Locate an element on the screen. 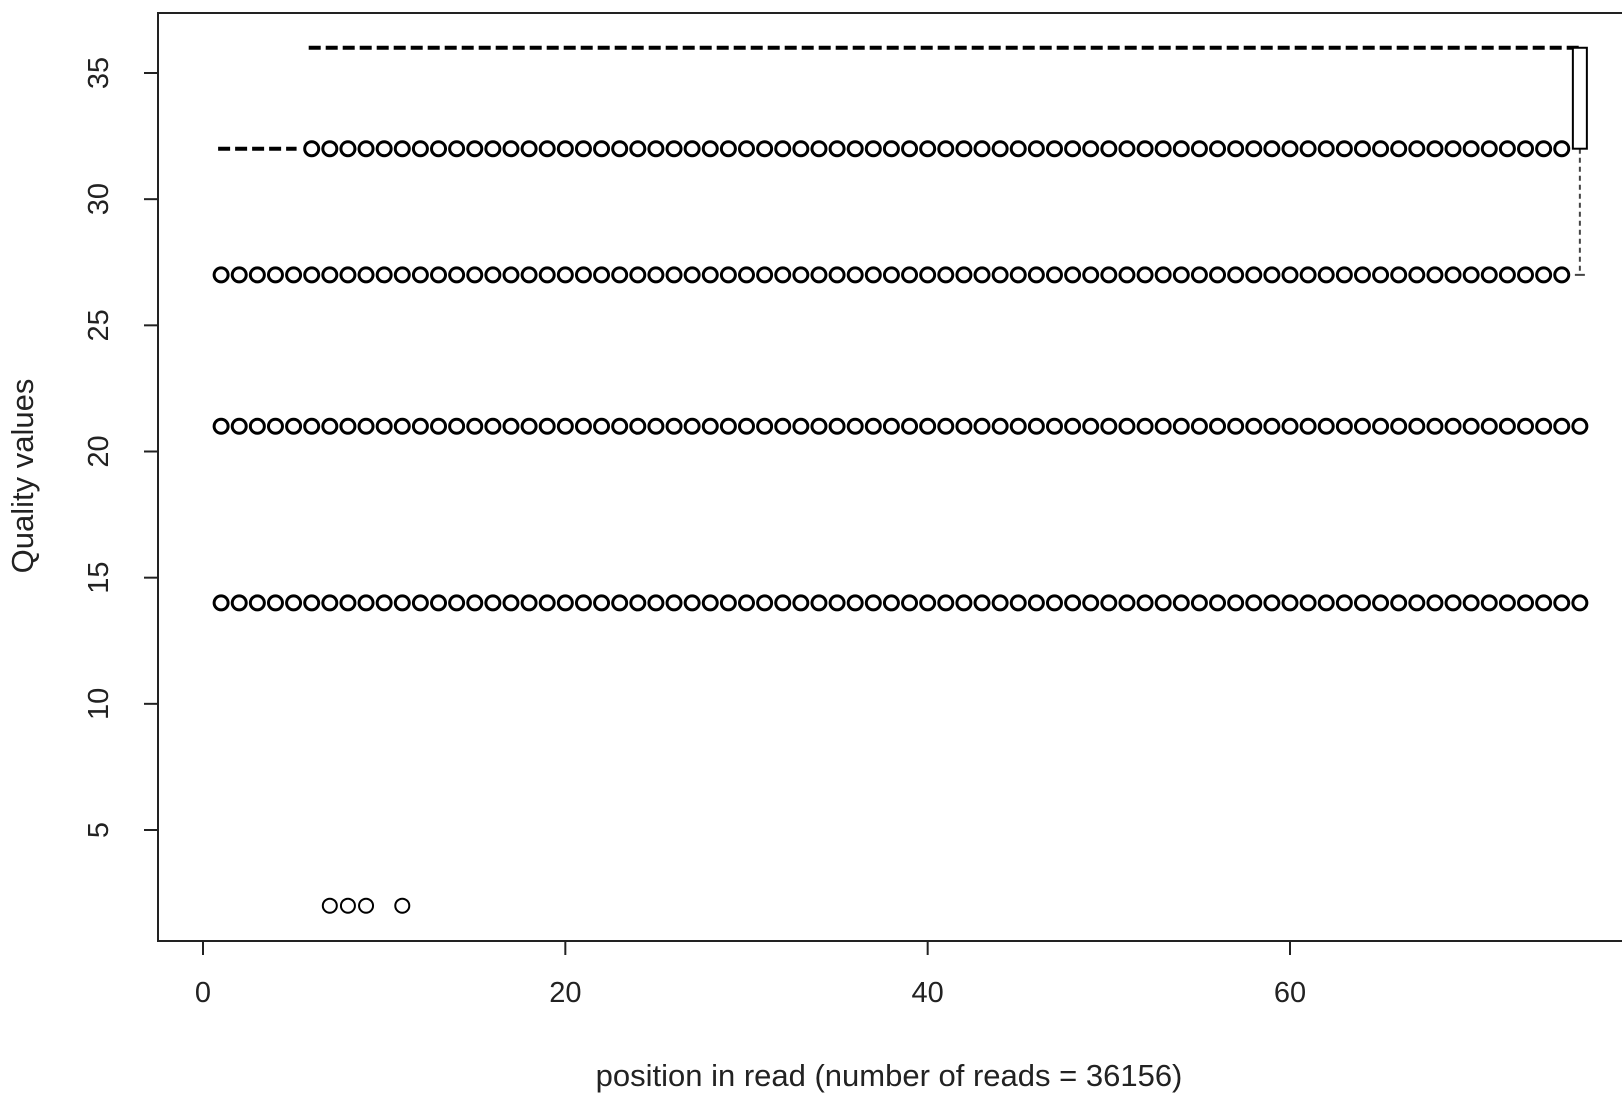 The width and height of the screenshot is (1622, 1093). x-tick-label: 40 is located at coordinates (928, 993).